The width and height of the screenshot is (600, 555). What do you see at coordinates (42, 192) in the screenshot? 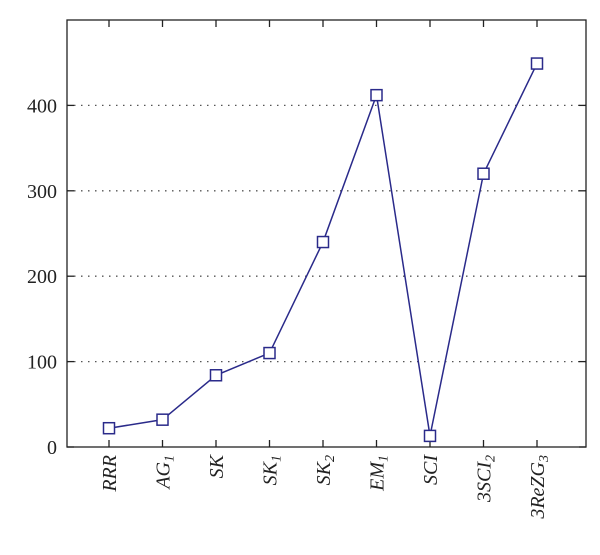
I see `y-tick-label: 300` at bounding box center [42, 192].